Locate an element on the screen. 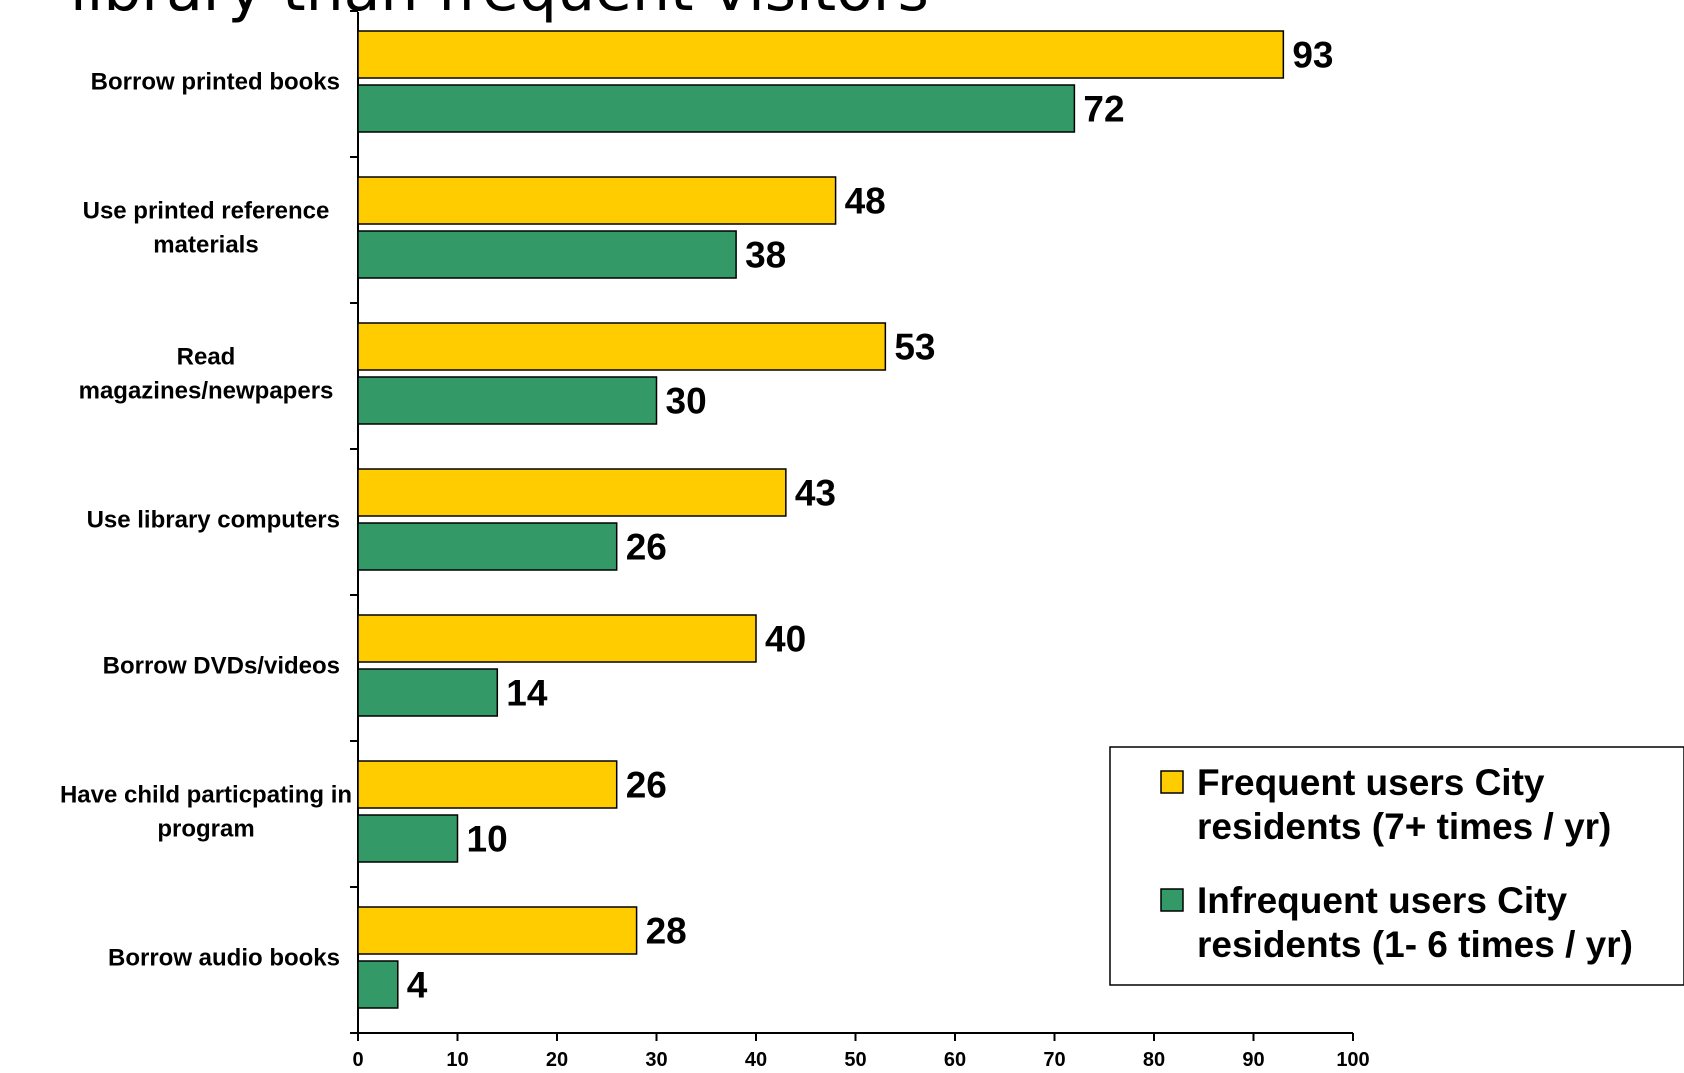 The height and width of the screenshot is (1073, 1684). category-label: Have child particpating in is located at coordinates (206, 795).